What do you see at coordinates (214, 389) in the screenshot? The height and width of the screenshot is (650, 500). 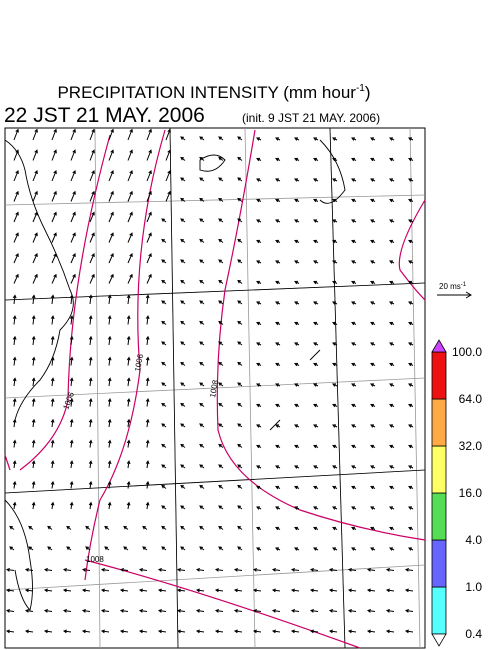 I see `contour-label: 1008` at bounding box center [214, 389].